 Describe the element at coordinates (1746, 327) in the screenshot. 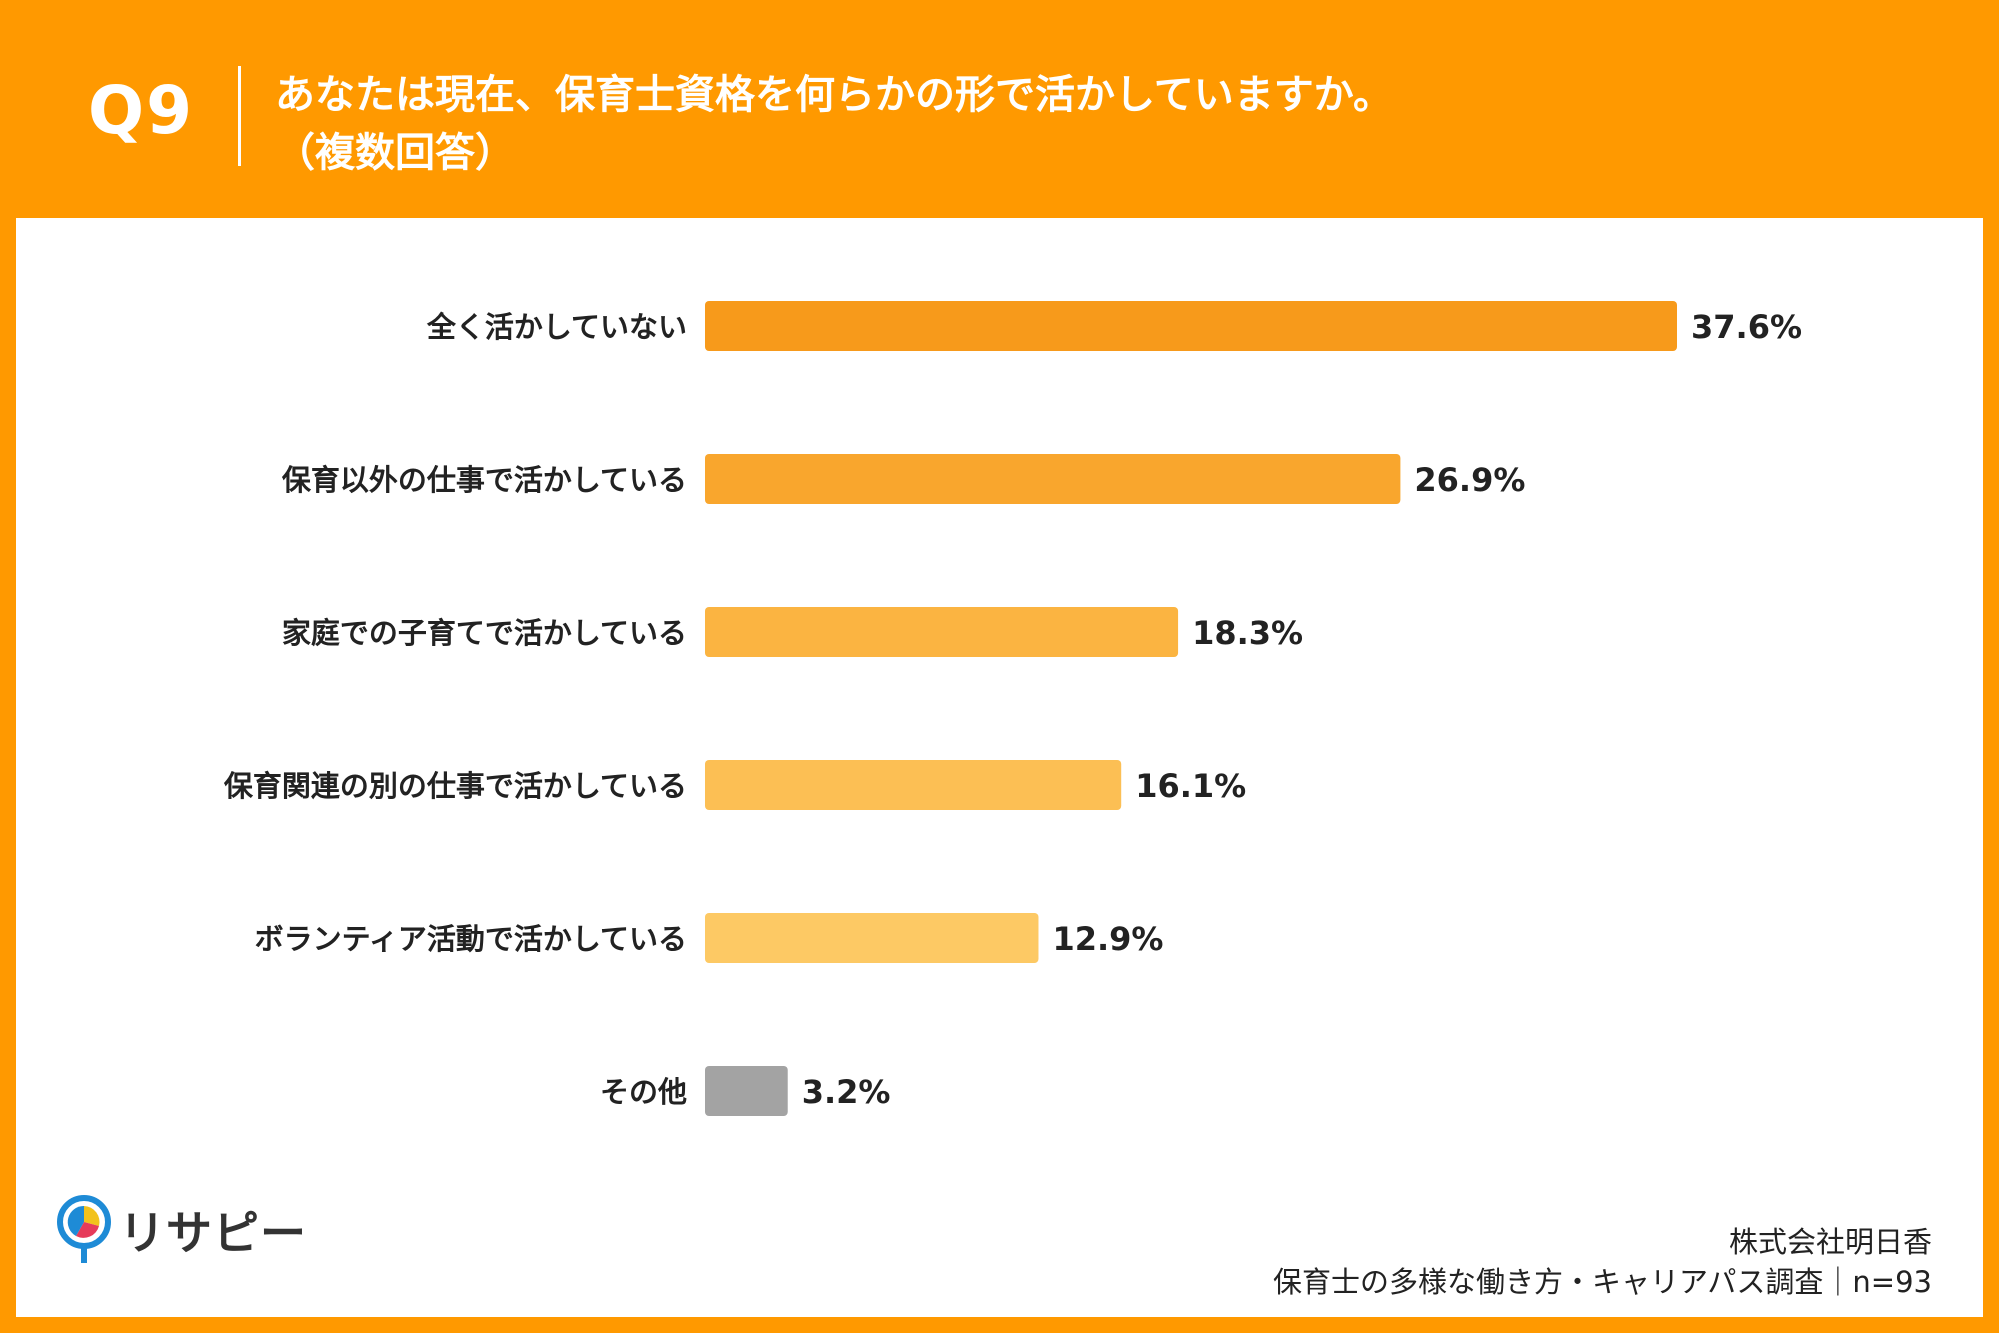

I see `value-label: 37.6%` at that location.